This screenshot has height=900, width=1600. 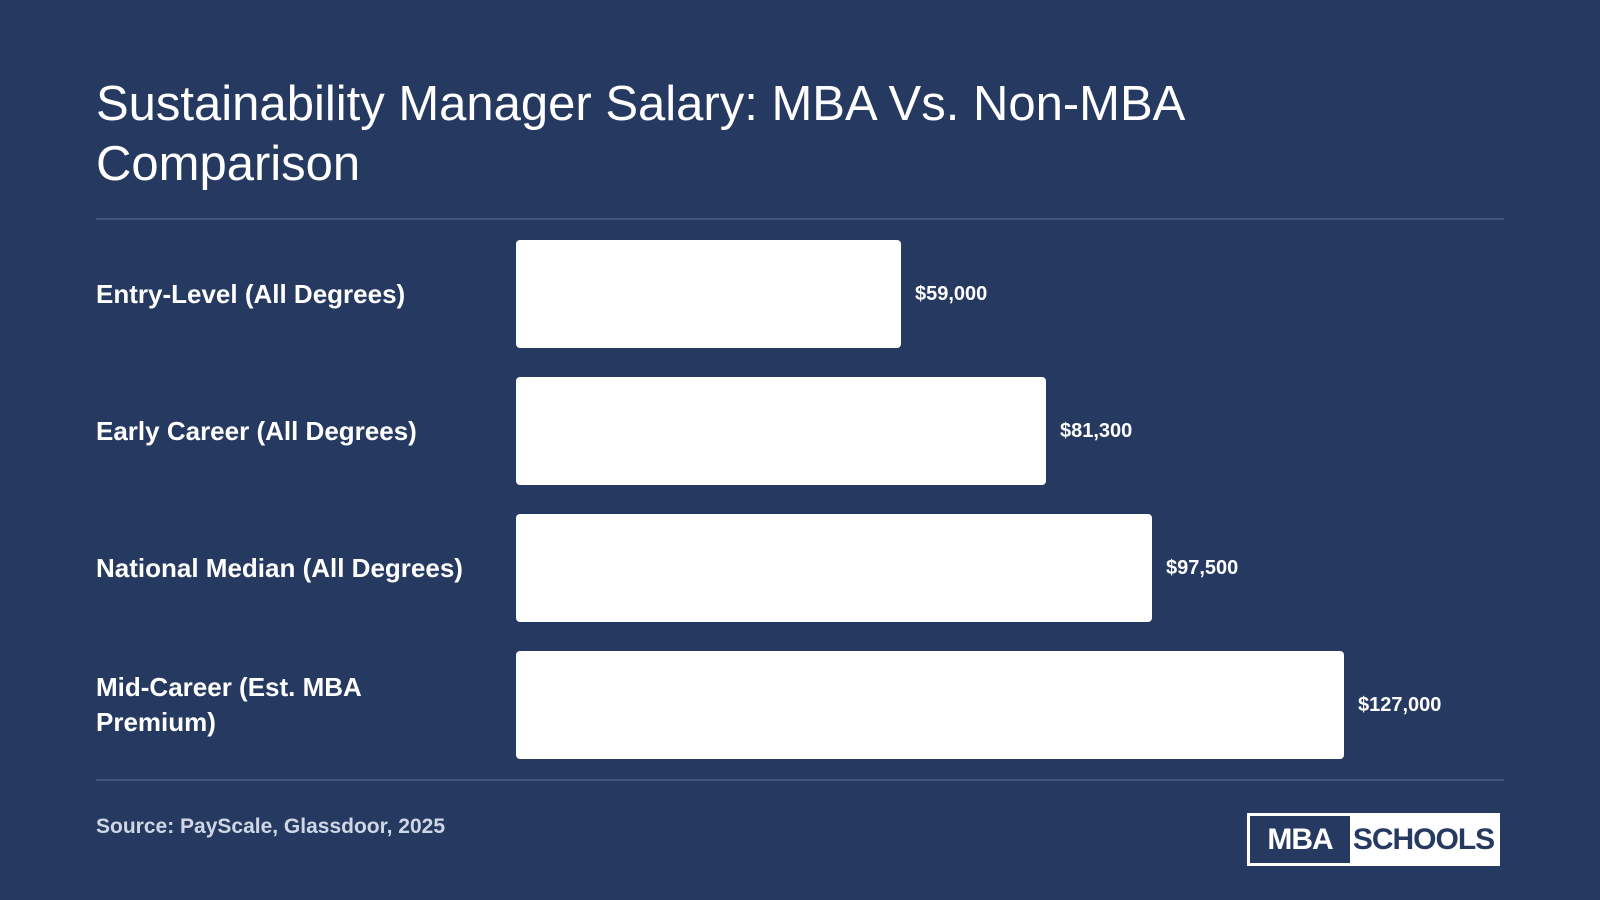 What do you see at coordinates (271, 826) in the screenshot?
I see `source-note: Source: PayScale, Glassdoor, 2025` at bounding box center [271, 826].